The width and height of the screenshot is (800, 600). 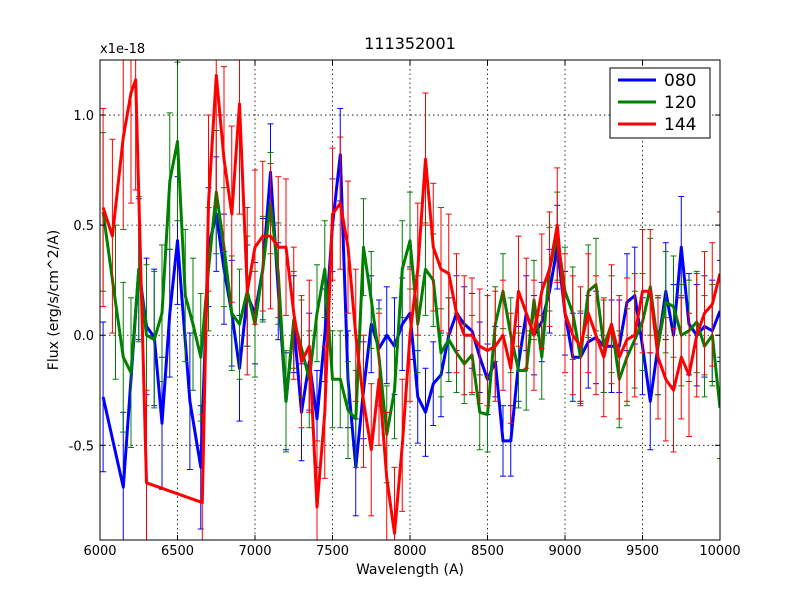 What do you see at coordinates (487, 551) in the screenshot?
I see `x-tick-label: 8500` at bounding box center [487, 551].